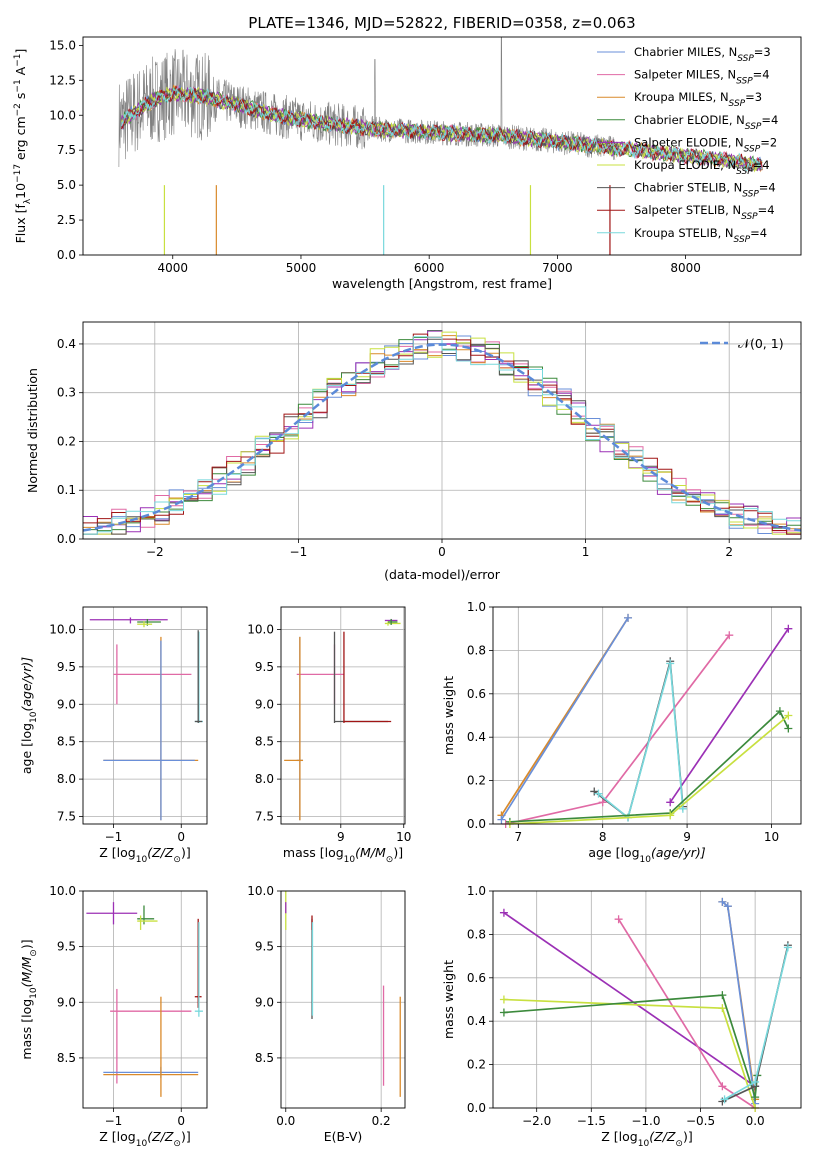 Image resolution: width=819 pixels, height=1170 pixels. I want to click on y-tick-label: 9.5, so click(264, 667).